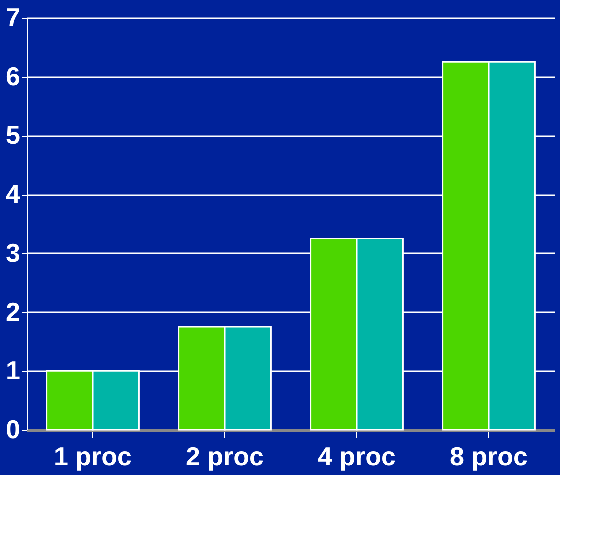 This screenshot has height=543, width=609. Describe the element at coordinates (13, 311) in the screenshot. I see `y-tick-label: 2` at that location.